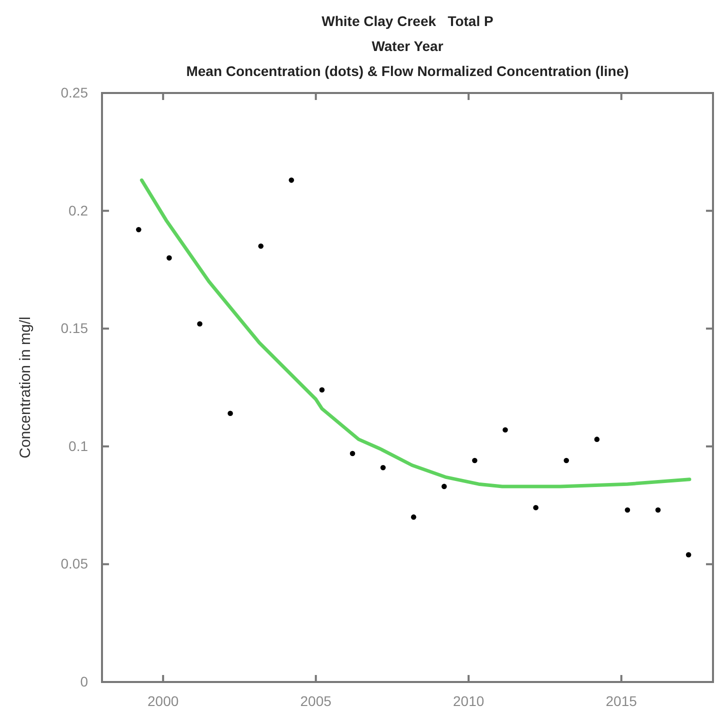 Image resolution: width=720 pixels, height=723 pixels. Describe the element at coordinates (74, 564) in the screenshot. I see `y-tick-label: 0.05` at that location.